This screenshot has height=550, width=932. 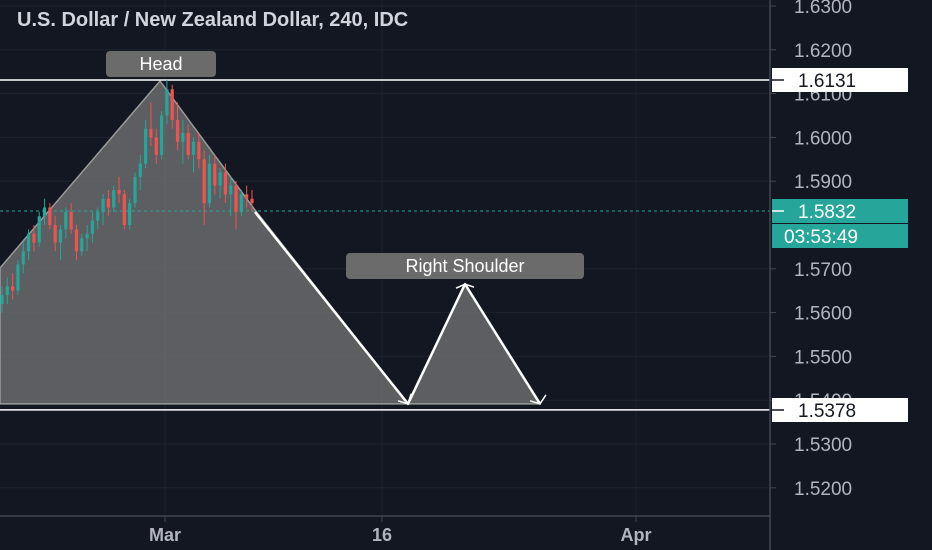 I want to click on price-tick-label: 1.5700, so click(x=823, y=270).